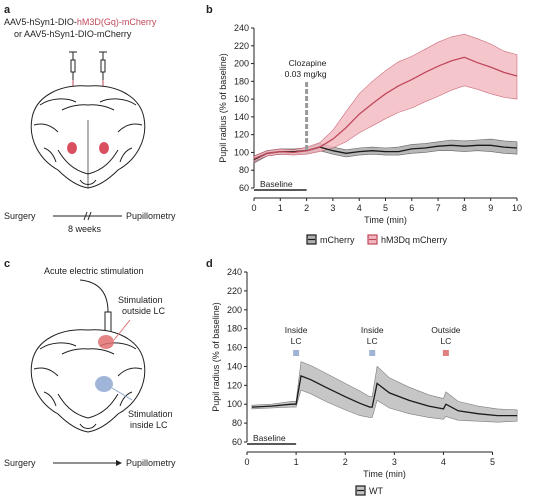 This screenshot has width=533, height=500. I want to click on stim-outside-label-2: outside LC, so click(144, 311).